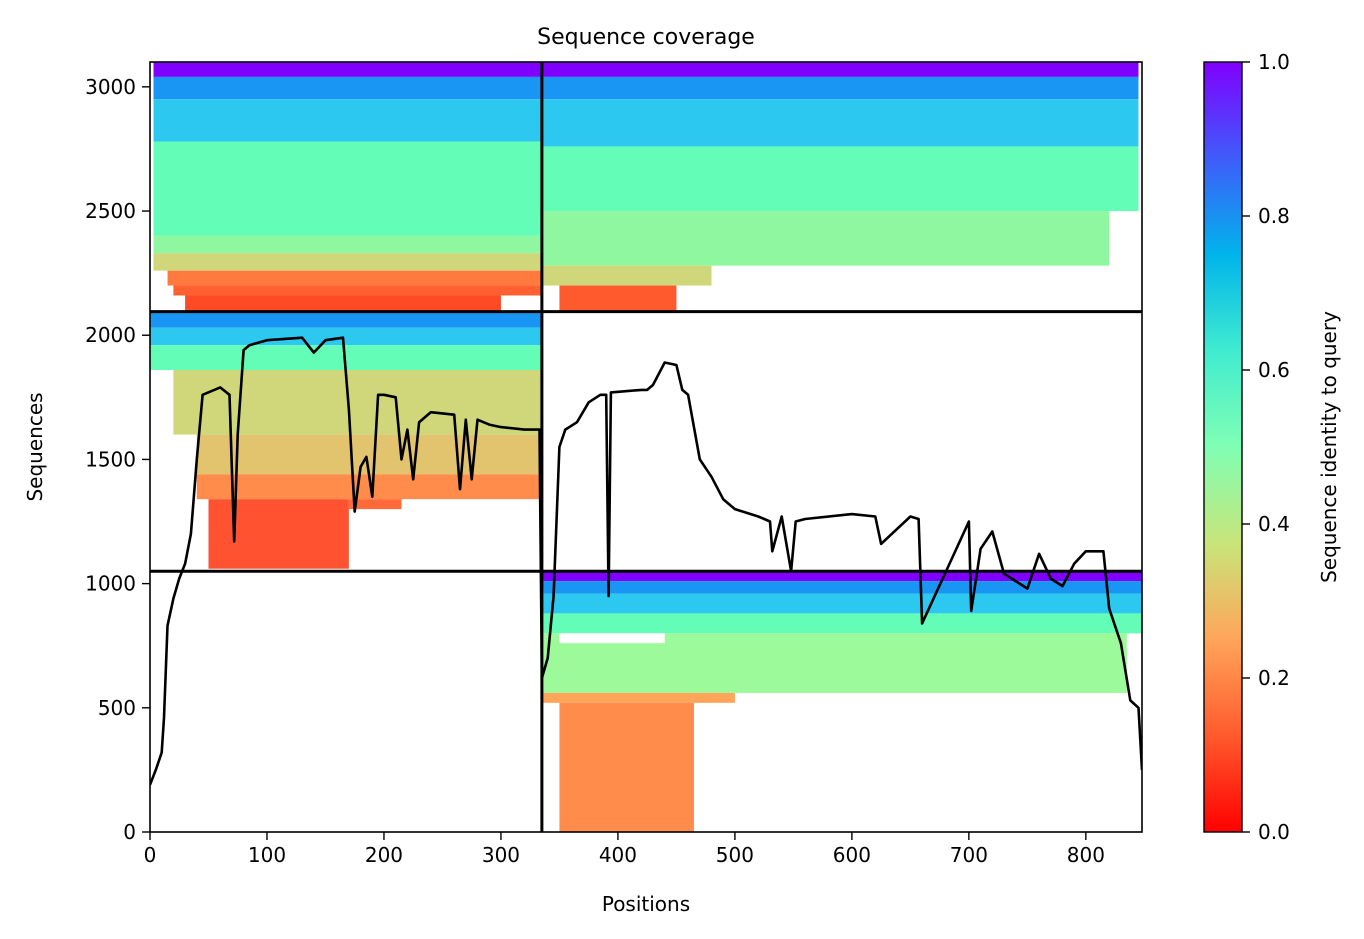 The width and height of the screenshot is (1364, 939). Describe the element at coordinates (110, 211) in the screenshot. I see `y-tick-label: 2500` at that location.